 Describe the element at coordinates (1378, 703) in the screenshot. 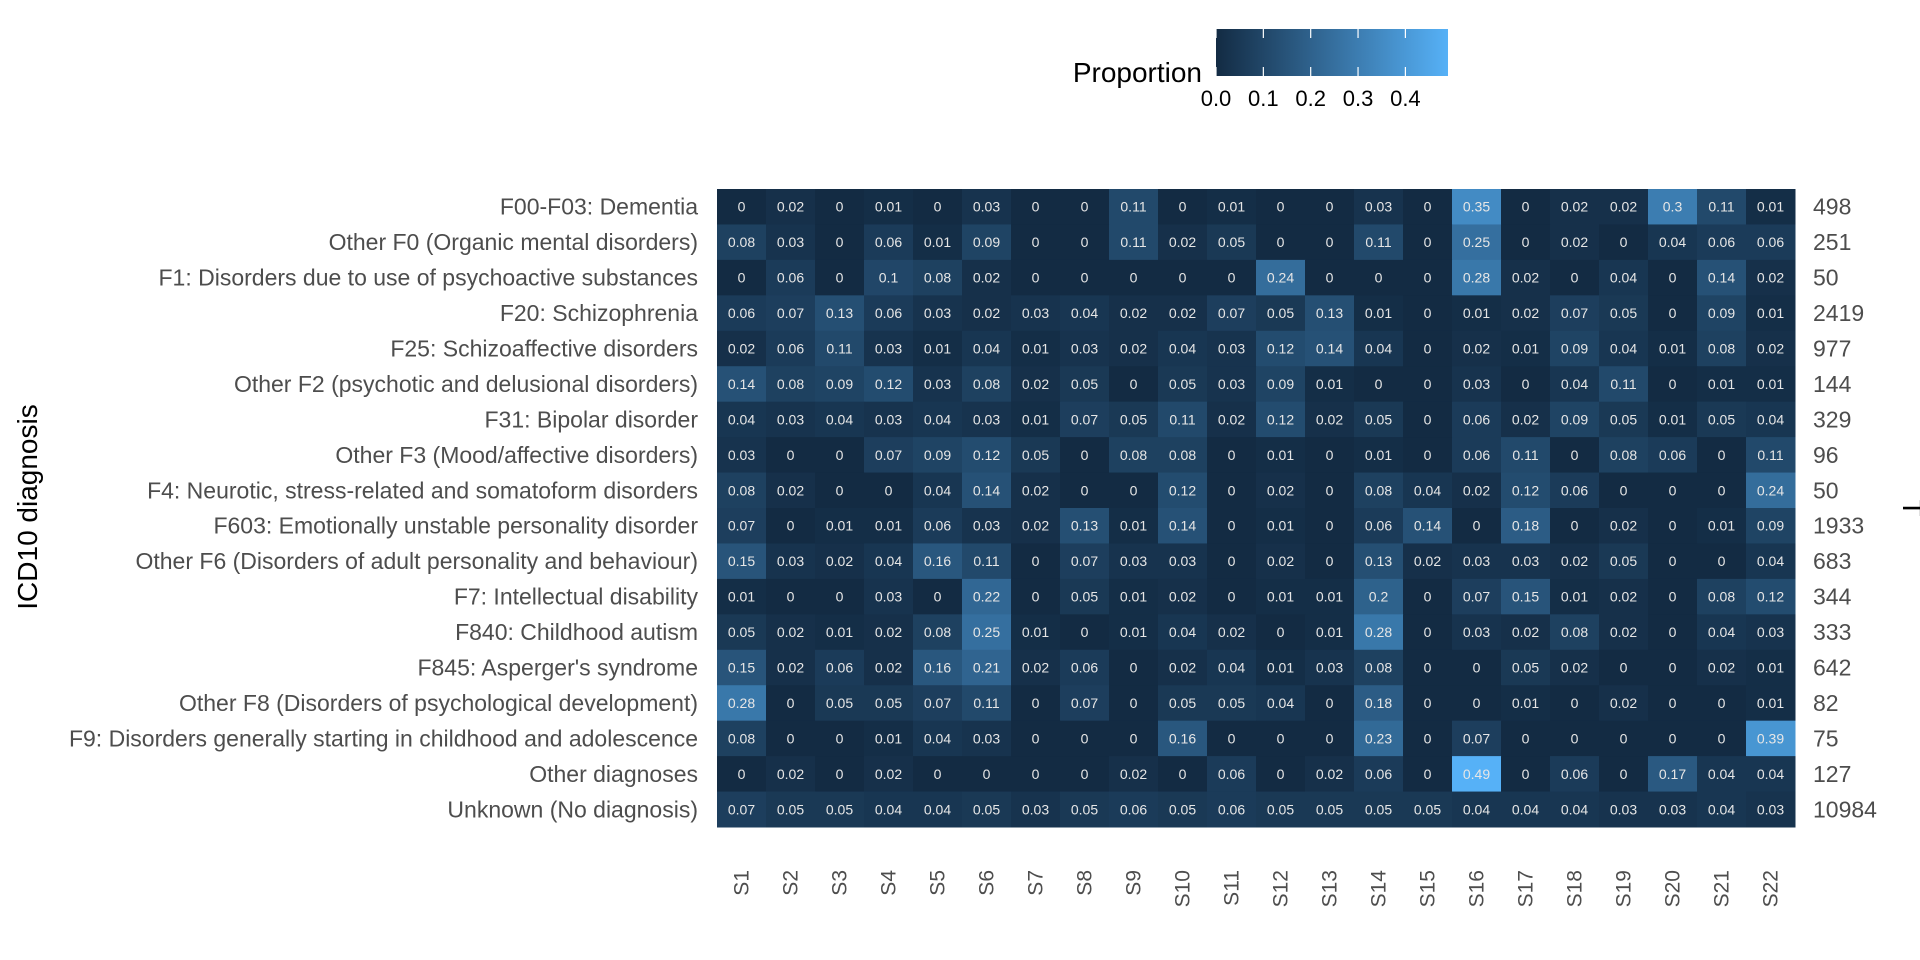

I see `cell-value-label: 0.18` at that location.